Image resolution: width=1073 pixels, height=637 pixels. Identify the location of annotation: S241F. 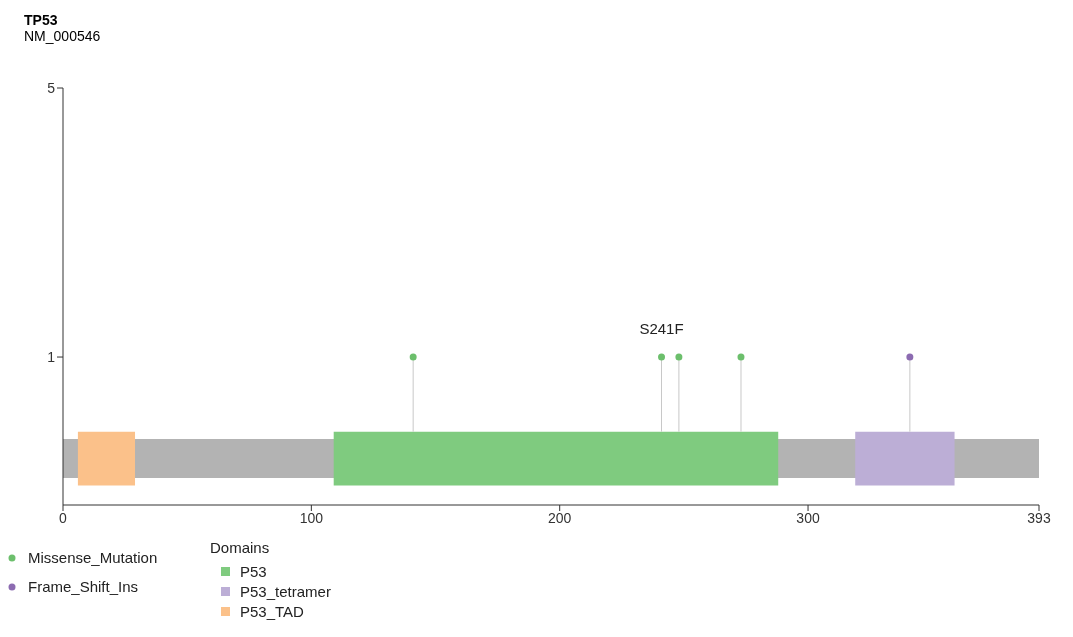
(661, 329).